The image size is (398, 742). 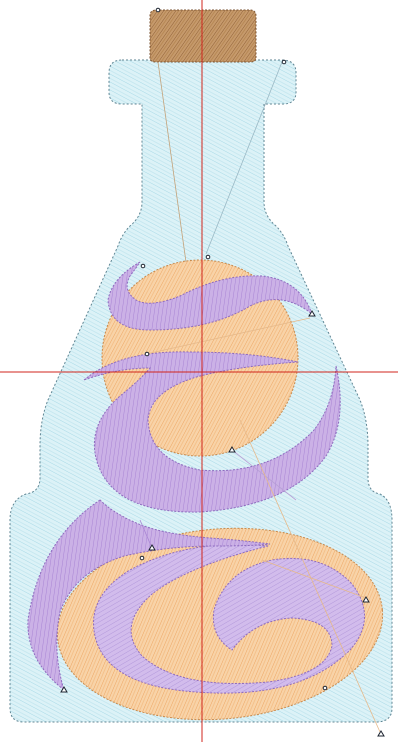 What do you see at coordinates (212, 432) in the screenshot?
I see `purple-middle-swirl-shape` at bounding box center [212, 432].